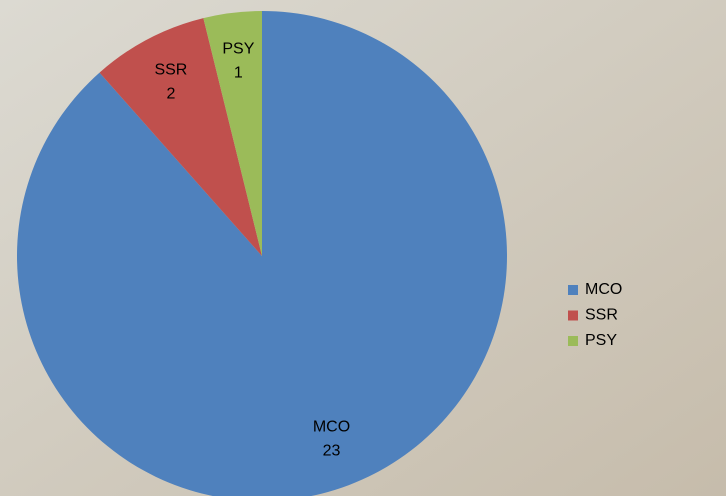 This screenshot has height=496, width=726. I want to click on slice-label-name: SSR, so click(170, 70).